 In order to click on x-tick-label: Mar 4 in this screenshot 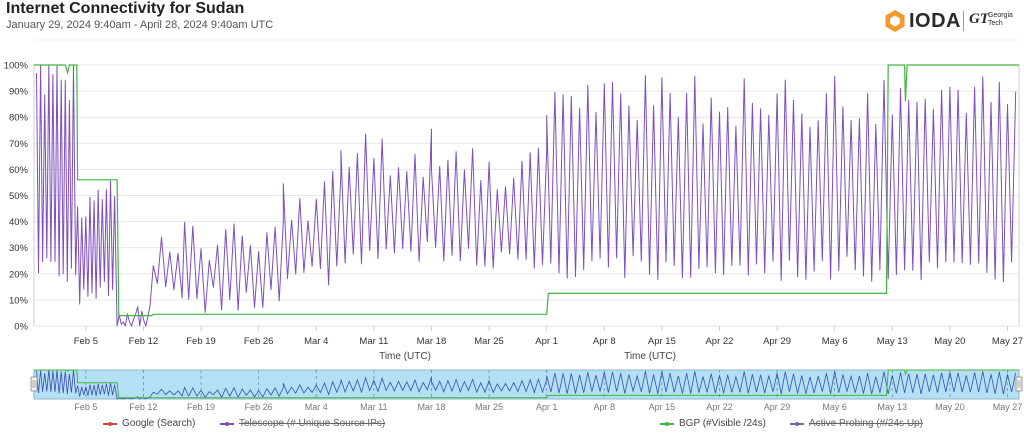, I will do `click(316, 341)`.